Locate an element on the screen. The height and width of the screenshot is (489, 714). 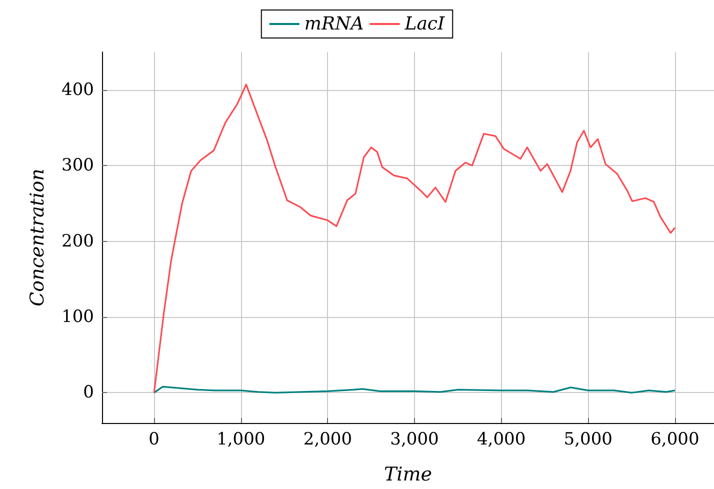
x-tick-label: 4,000 is located at coordinates (501, 440).